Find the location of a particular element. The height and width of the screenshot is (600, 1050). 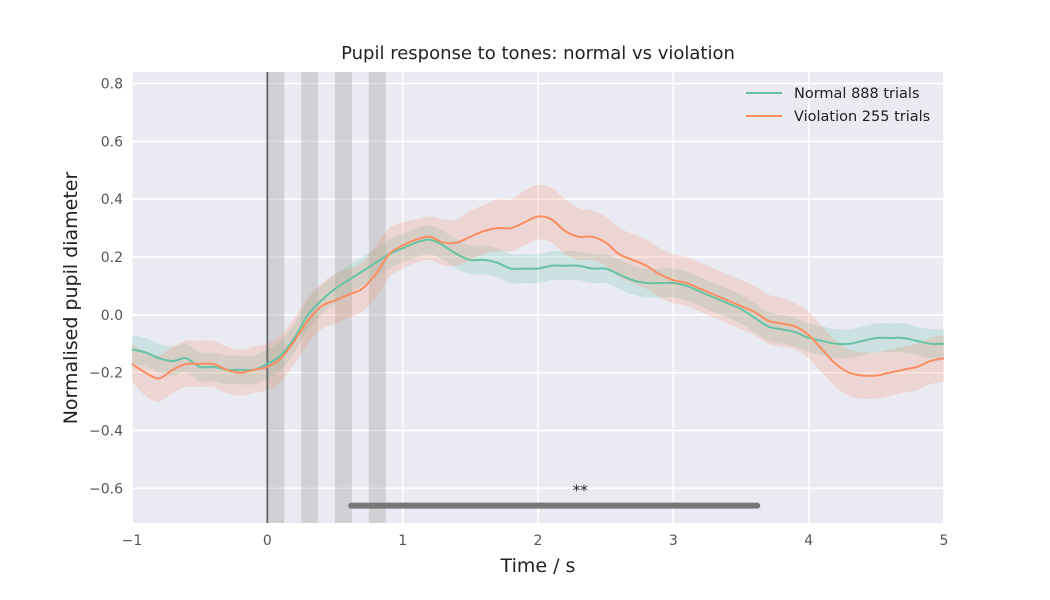

significance-annotation: ** is located at coordinates (554, 495).